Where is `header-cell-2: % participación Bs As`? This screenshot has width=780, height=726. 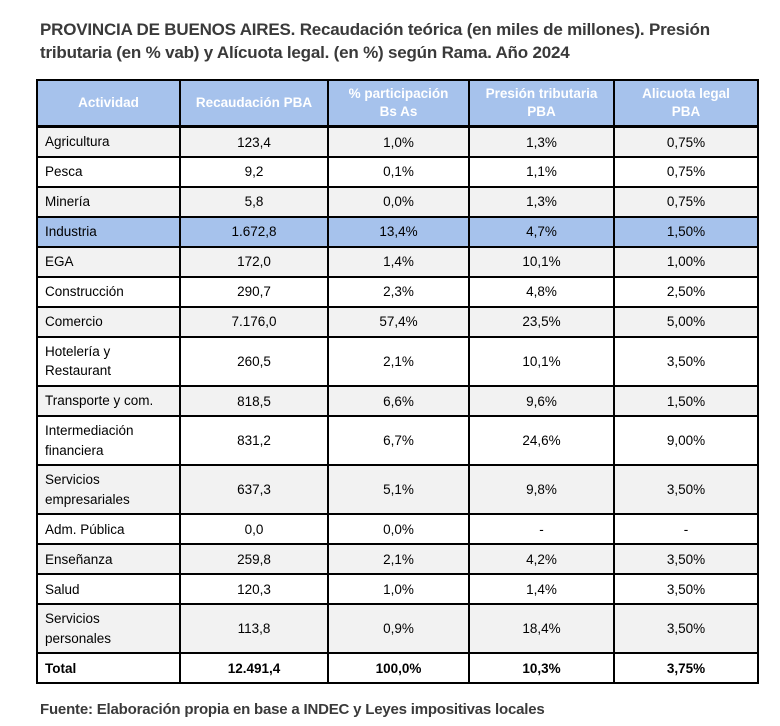 header-cell-2: % participación Bs As is located at coordinates (398, 103).